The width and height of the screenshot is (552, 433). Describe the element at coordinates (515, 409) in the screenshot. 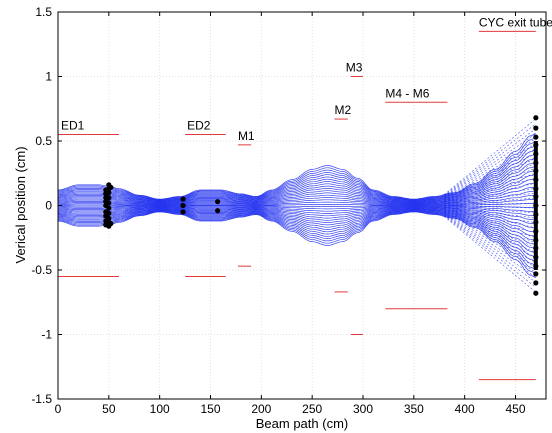

I see `x-tick-label: 450` at that location.